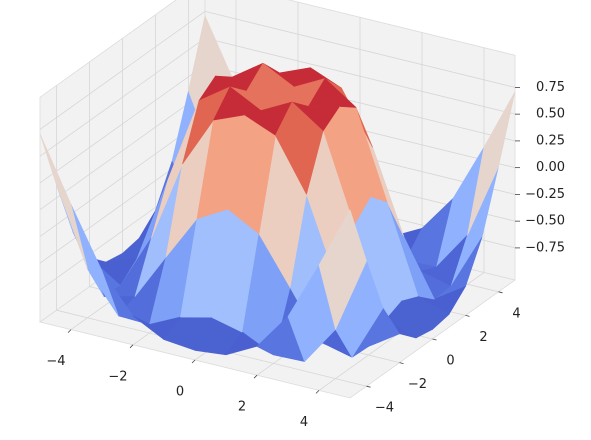 Image resolution: width=591 pixels, height=440 pixels. What do you see at coordinates (550, 167) in the screenshot?
I see `z-tick-label: 0.00` at bounding box center [550, 167].